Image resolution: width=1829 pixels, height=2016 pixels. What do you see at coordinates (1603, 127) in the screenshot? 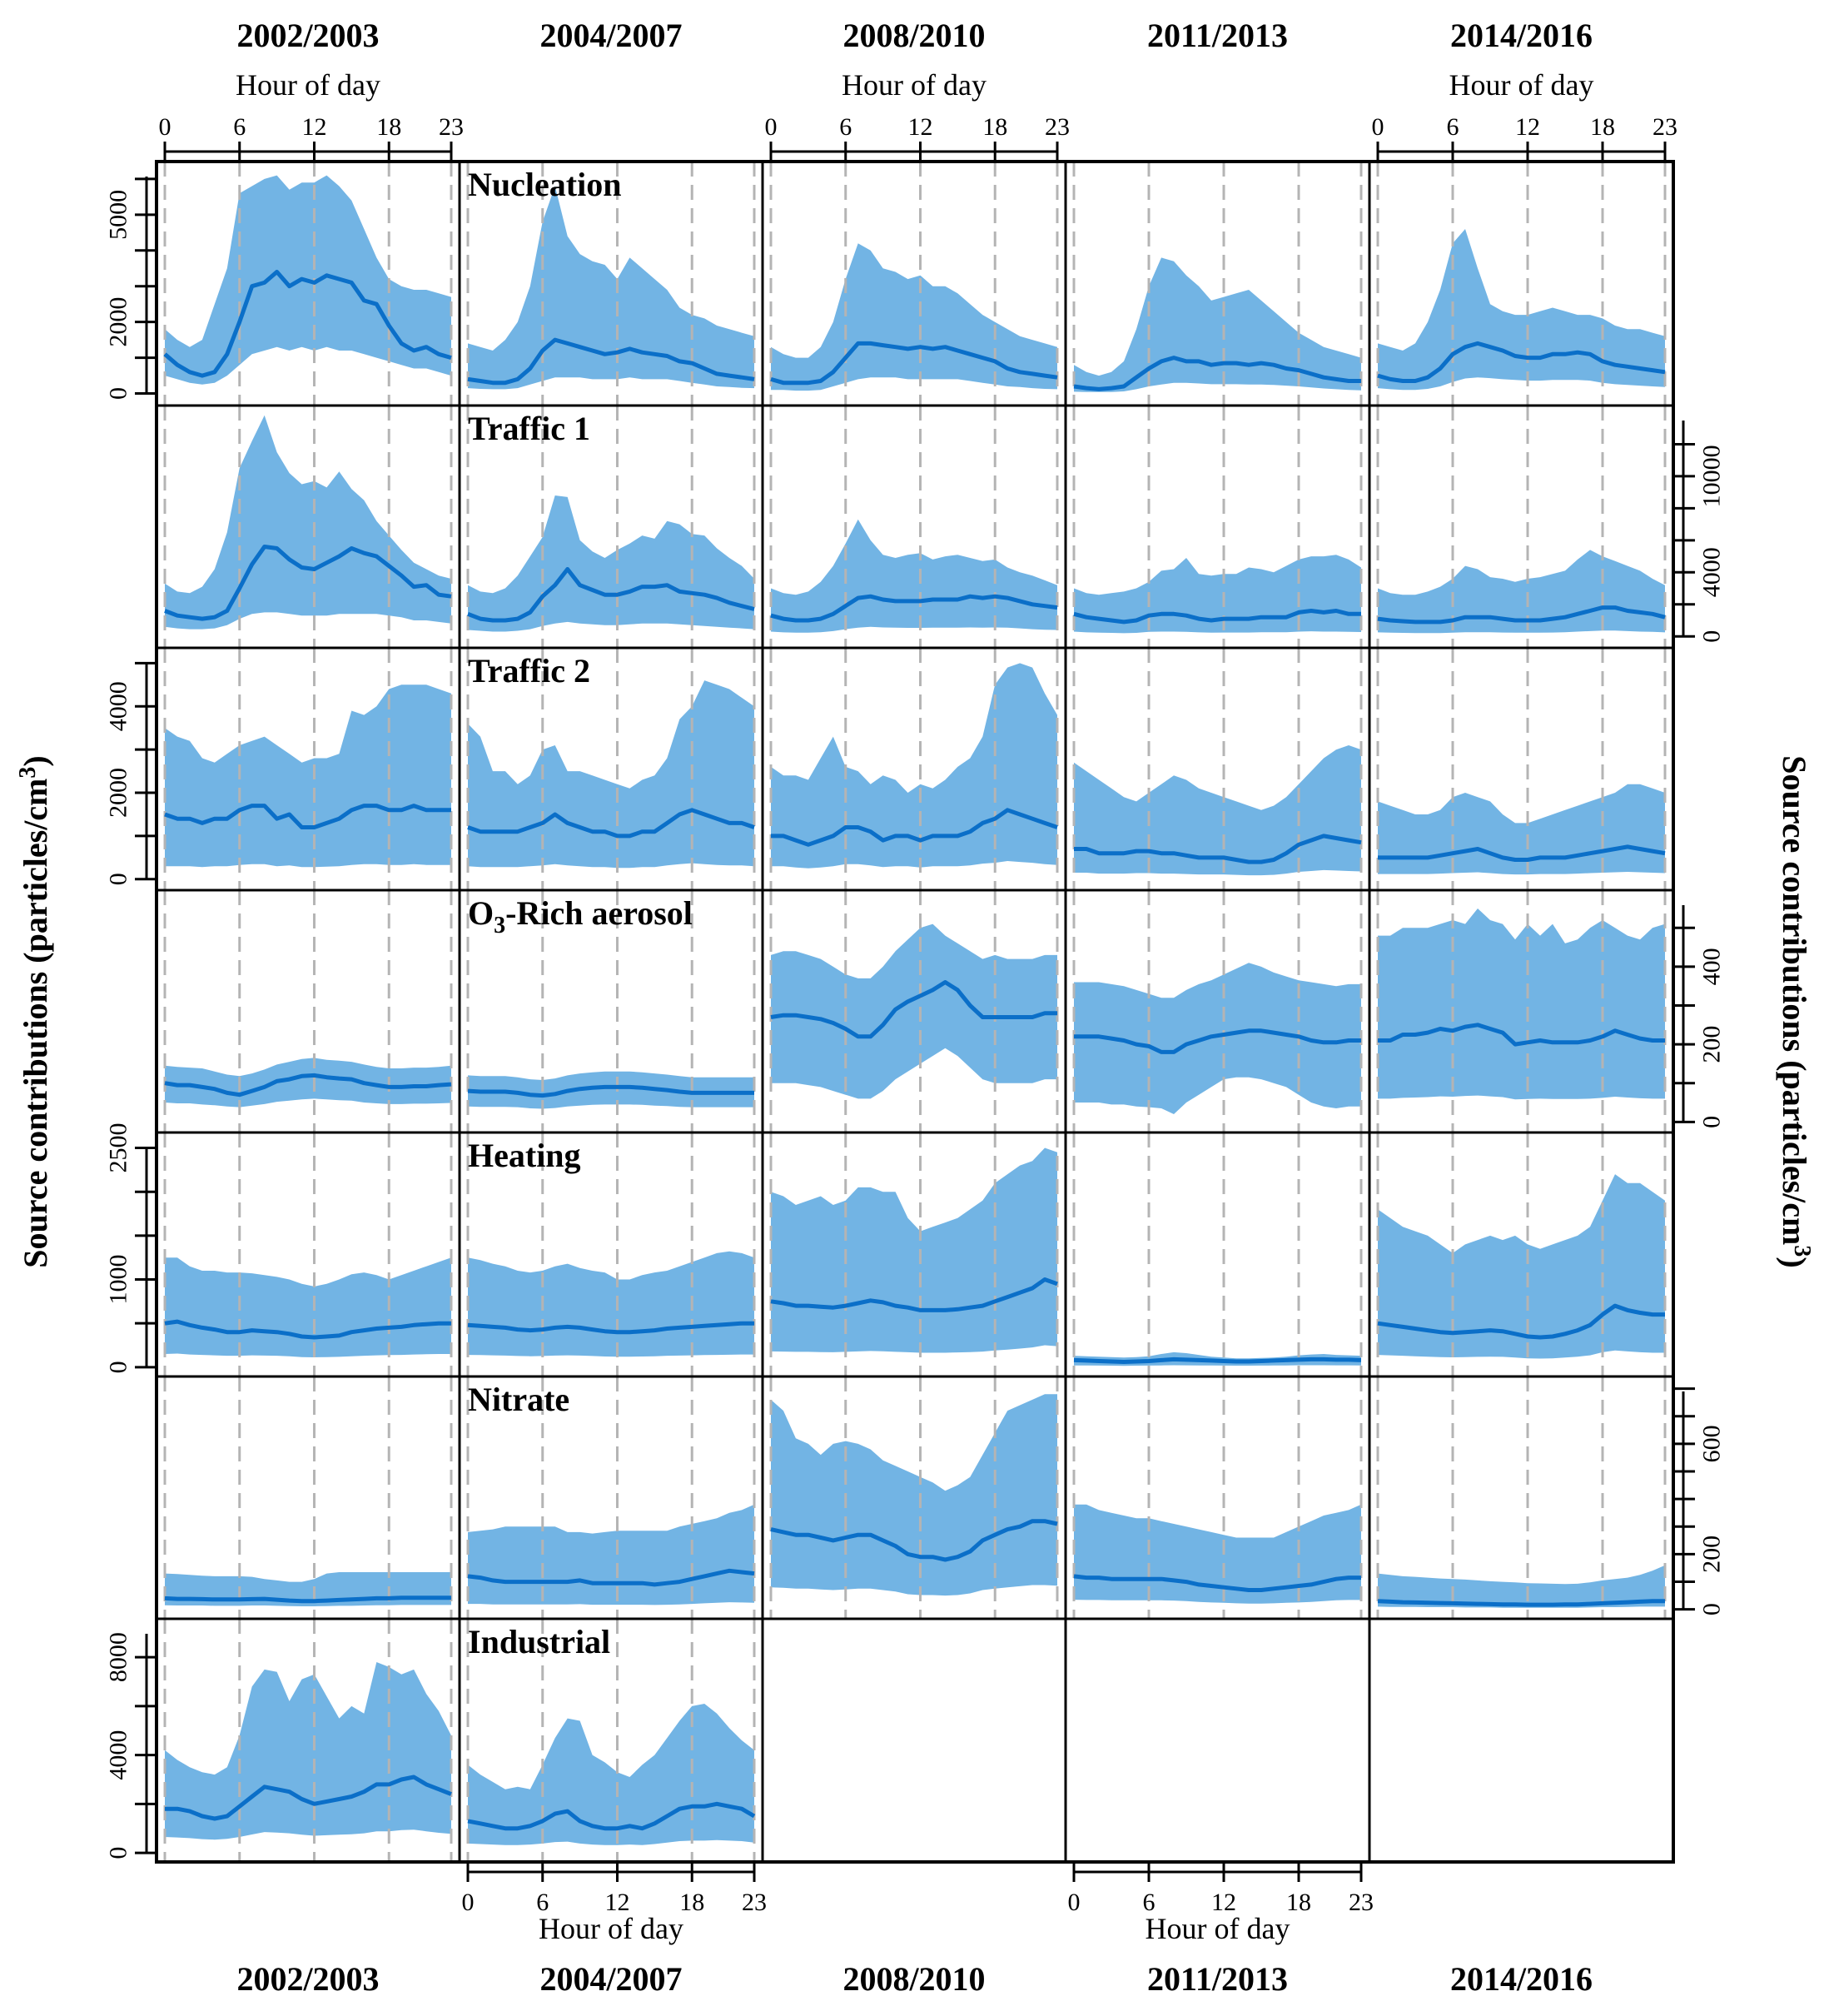
I see `x-tick-label-4-3: 18` at bounding box center [1603, 127].